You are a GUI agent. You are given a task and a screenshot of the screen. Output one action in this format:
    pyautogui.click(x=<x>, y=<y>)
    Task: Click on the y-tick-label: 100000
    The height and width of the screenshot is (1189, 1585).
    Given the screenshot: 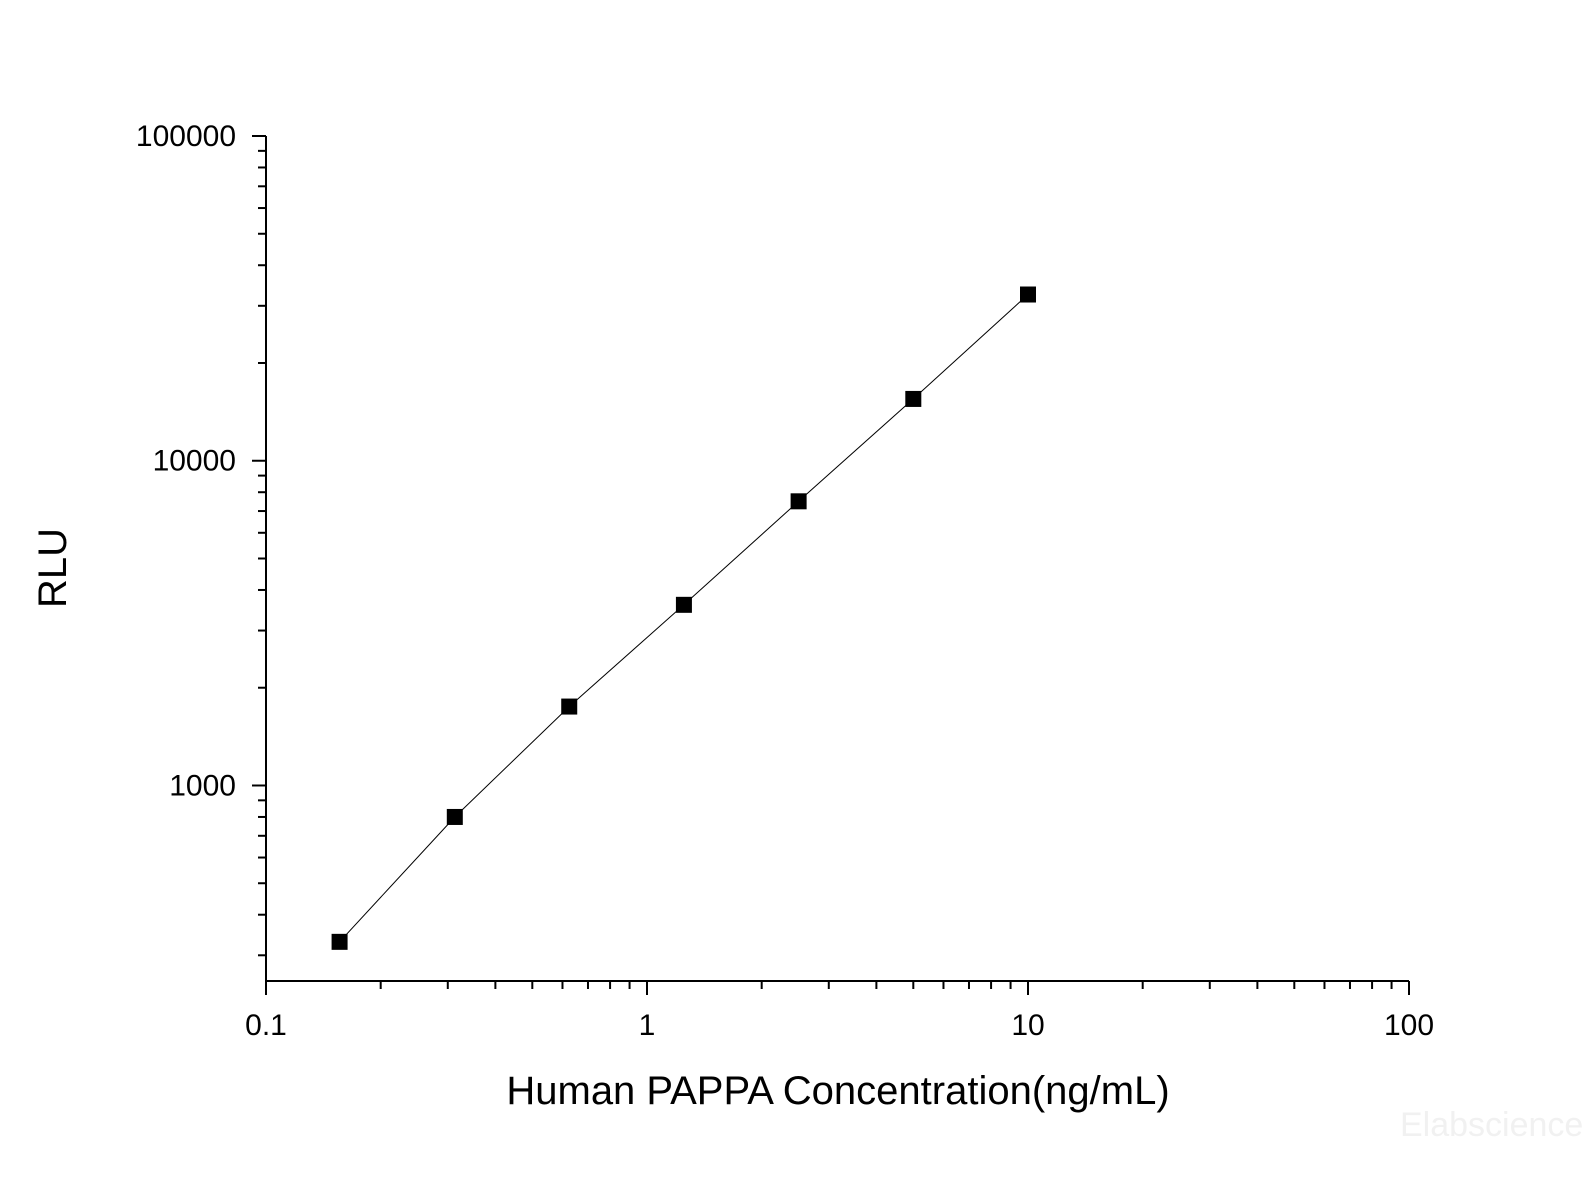 What is the action you would take?
    pyautogui.click(x=186, y=136)
    